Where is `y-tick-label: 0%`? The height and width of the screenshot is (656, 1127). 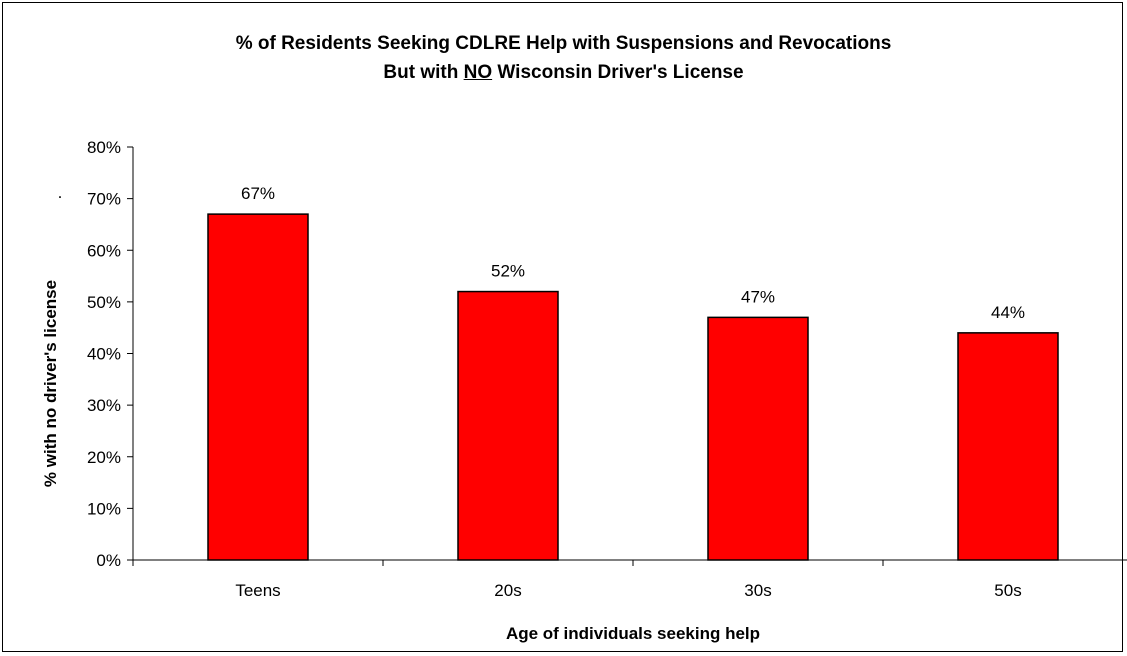 y-tick-label: 0% is located at coordinates (108, 560).